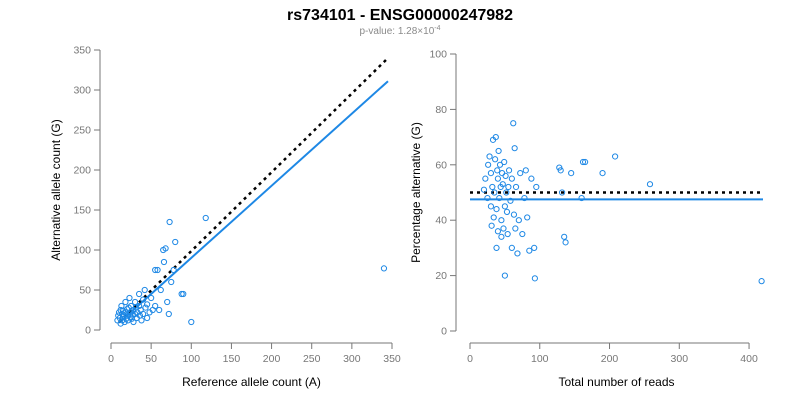 Image resolution: width=800 pixels, height=400 pixels. What do you see at coordinates (540, 359) in the screenshot?
I see `x-tick-label: 100` at bounding box center [540, 359].